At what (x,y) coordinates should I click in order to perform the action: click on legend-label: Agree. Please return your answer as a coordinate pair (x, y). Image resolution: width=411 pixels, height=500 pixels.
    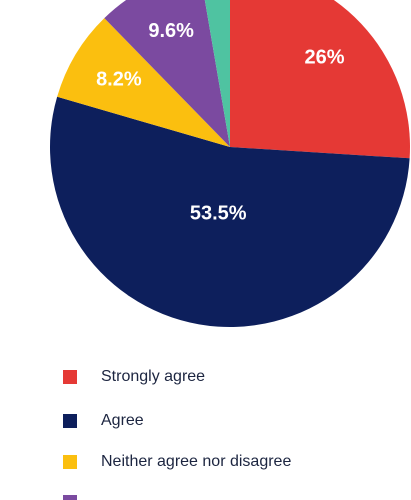
    Looking at the image, I should click on (122, 420).